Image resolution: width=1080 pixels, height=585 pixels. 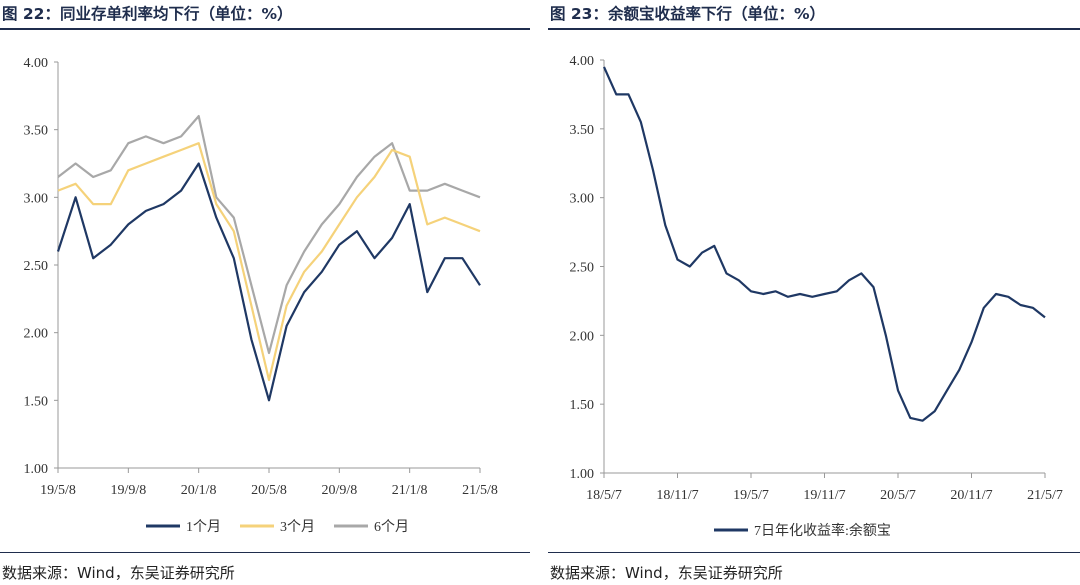 What do you see at coordinates (391, 527) in the screenshot?
I see `legend-label: 6个月` at bounding box center [391, 527].